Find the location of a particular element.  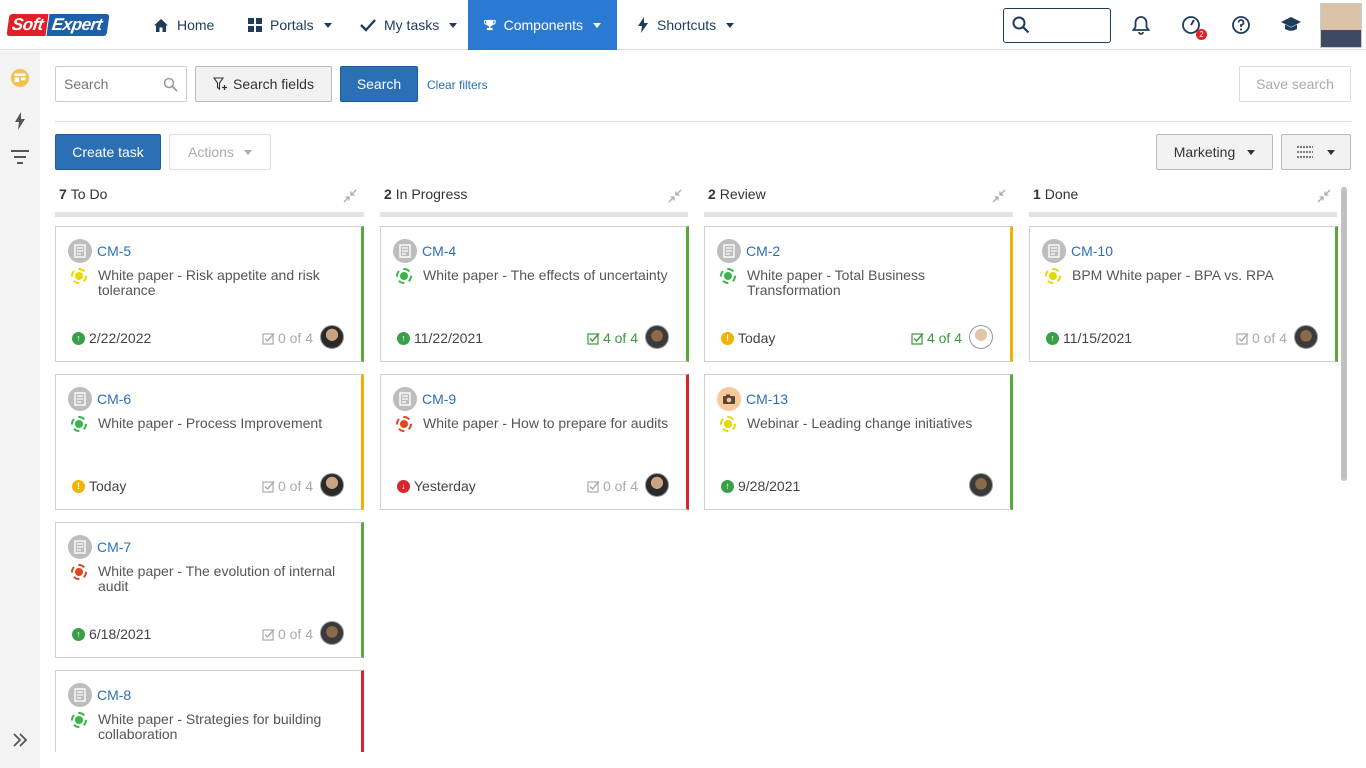

task-date: ↑ 11/15/2021 is located at coordinates (1089, 338).